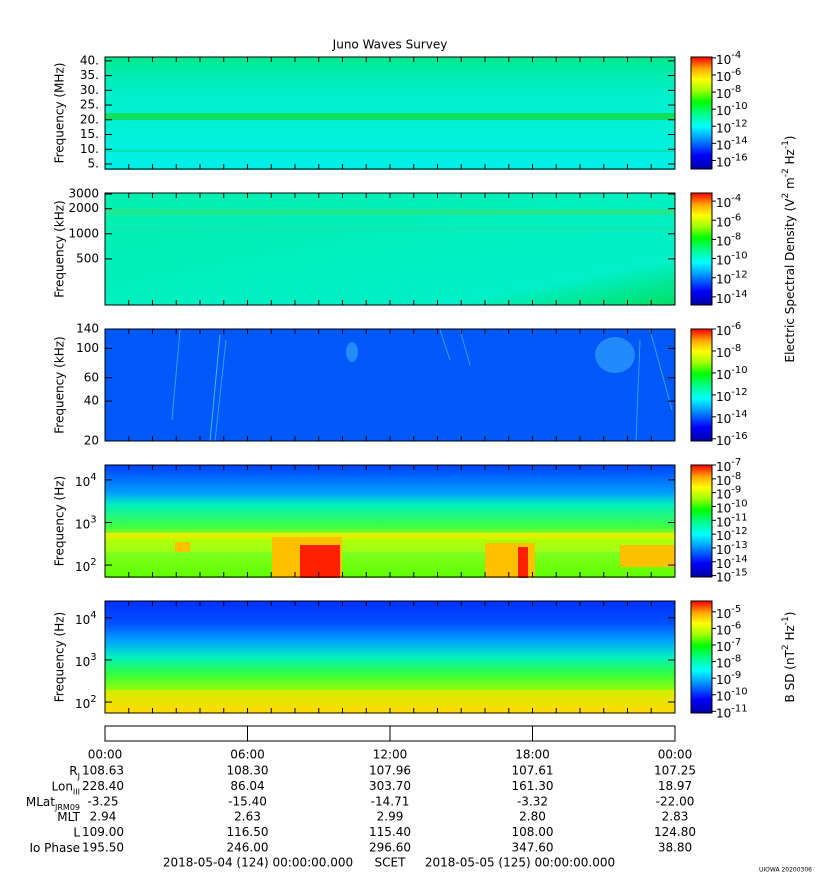 Image resolution: width=815 pixels, height=880 pixels. I want to click on ephemeris-label-part: MLat, so click(40, 801).